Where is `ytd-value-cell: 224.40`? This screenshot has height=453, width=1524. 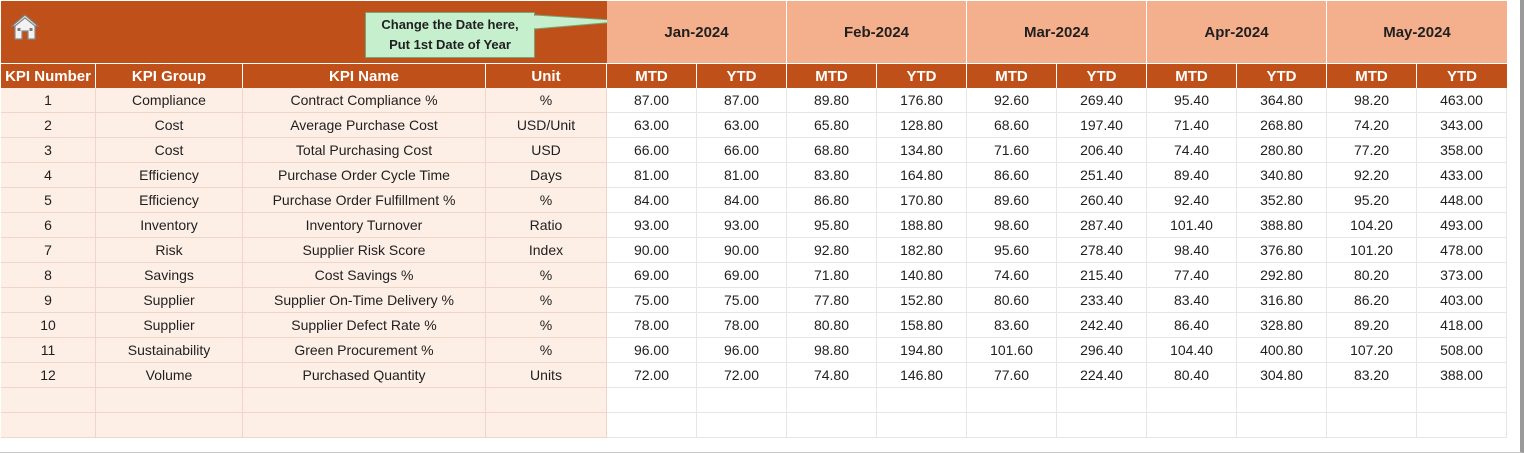 ytd-value-cell: 224.40 is located at coordinates (1102, 375).